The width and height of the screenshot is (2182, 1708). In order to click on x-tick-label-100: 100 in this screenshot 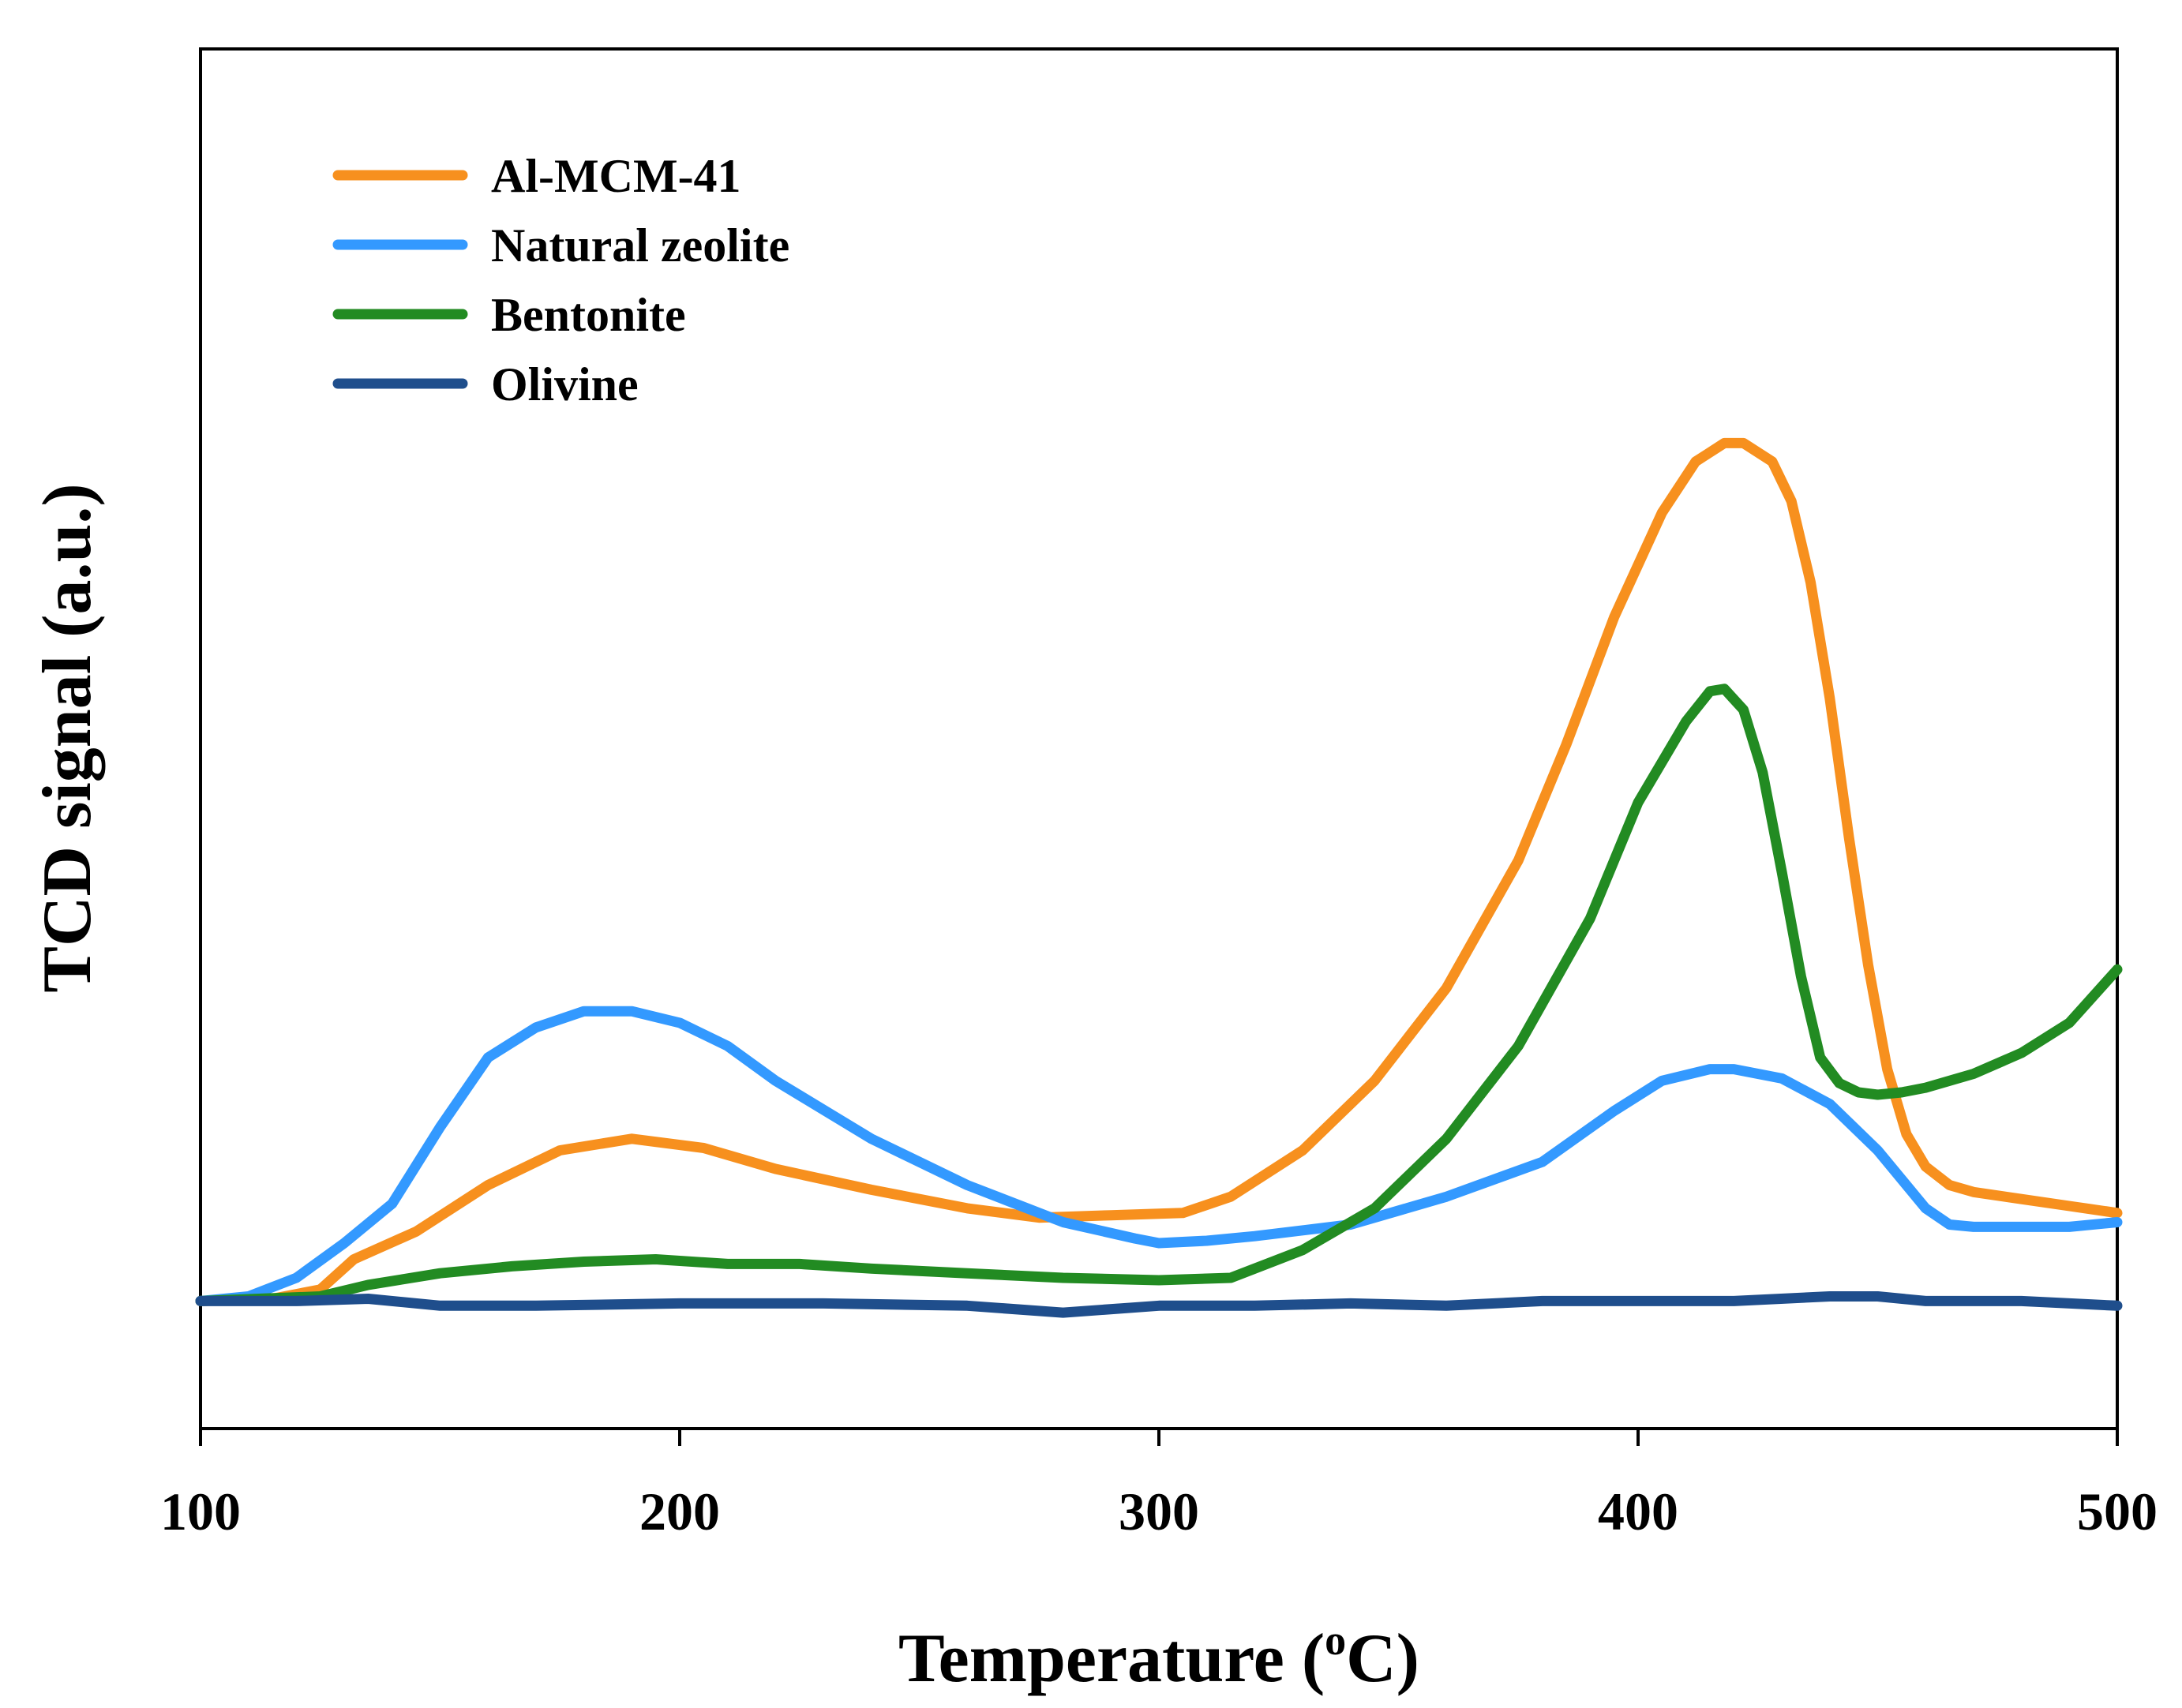, I will do `click(200, 1511)`.